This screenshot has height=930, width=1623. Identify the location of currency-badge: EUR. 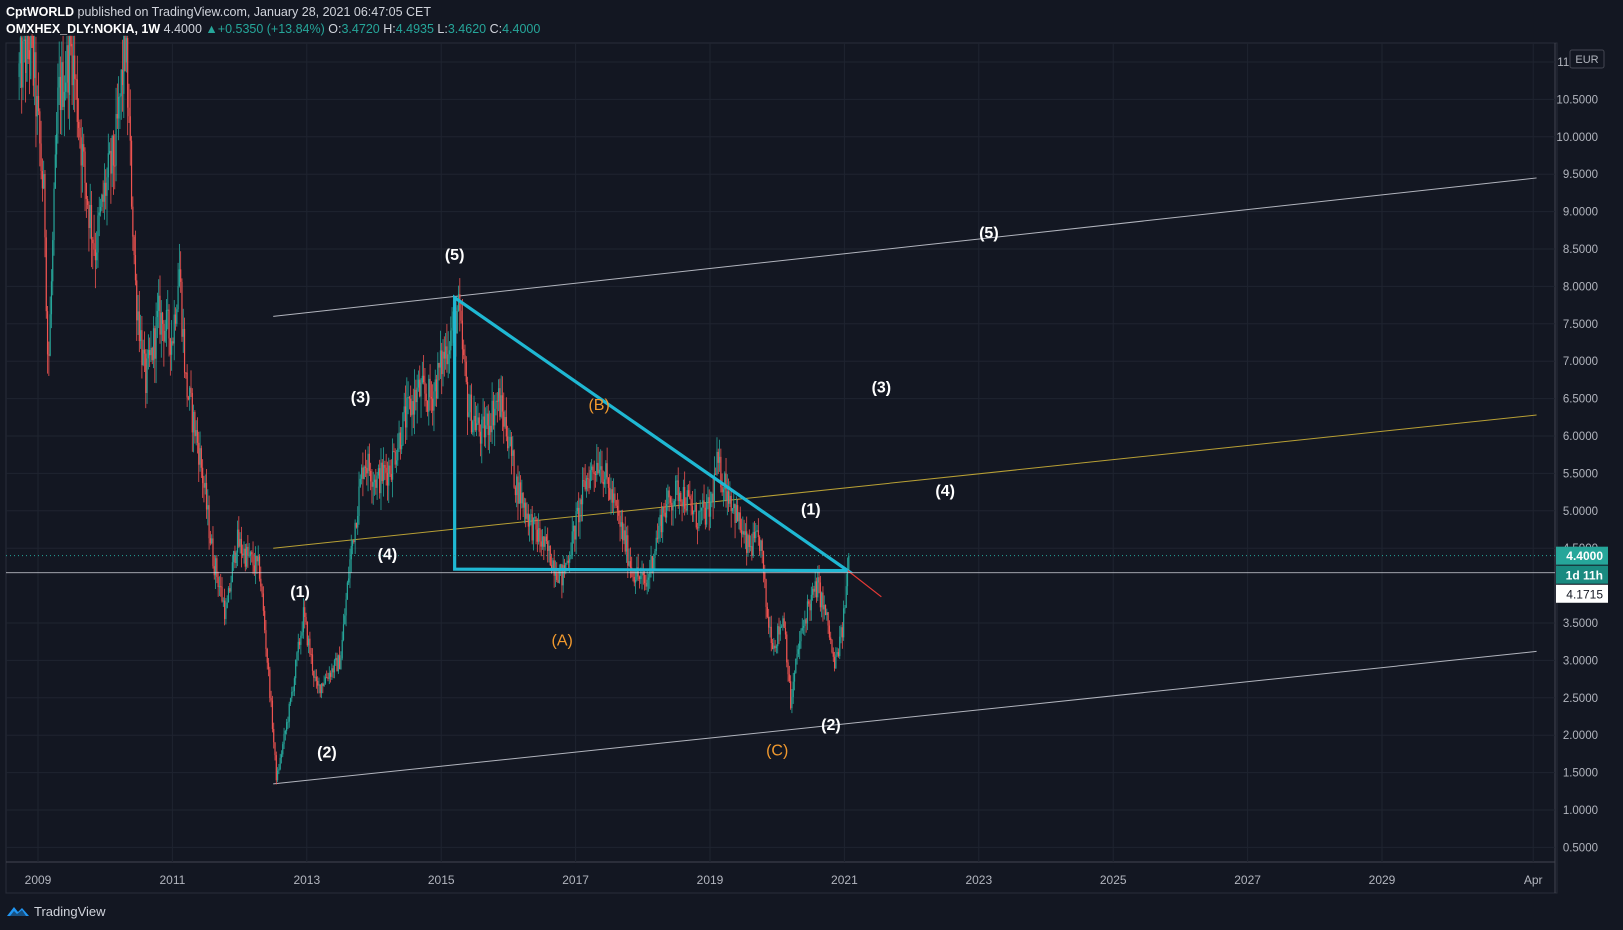
(1587, 59).